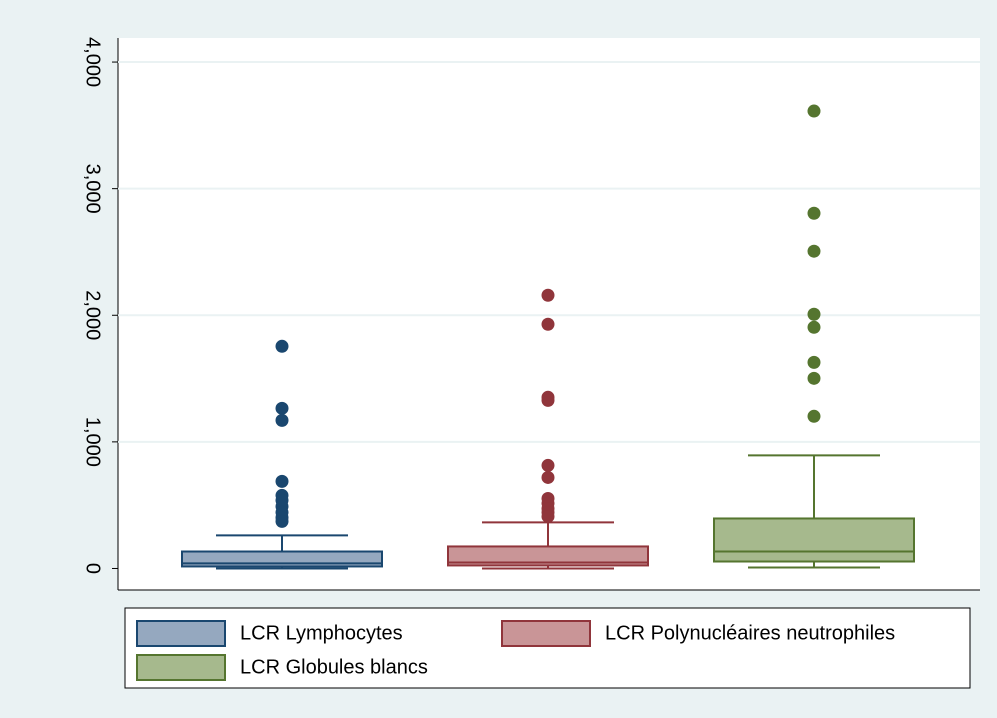 The image size is (997, 718). I want to click on legend-label: LCR Polynucléaires neutrophiles, so click(750, 633).